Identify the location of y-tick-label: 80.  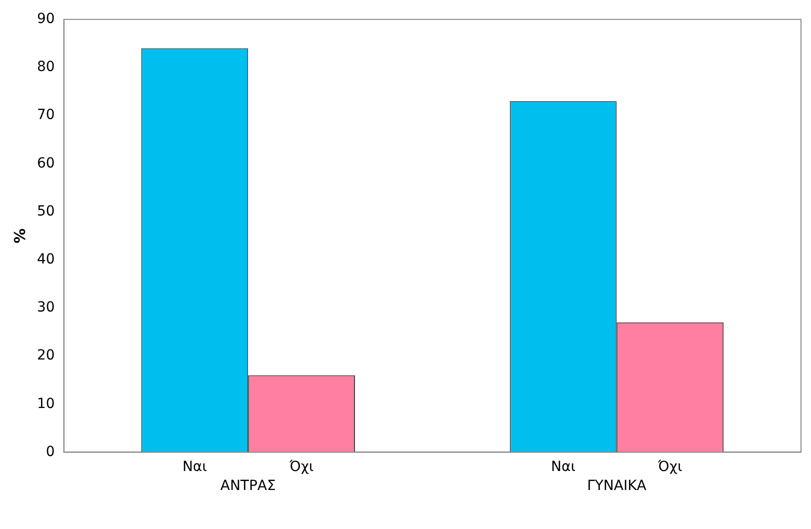
(45, 67).